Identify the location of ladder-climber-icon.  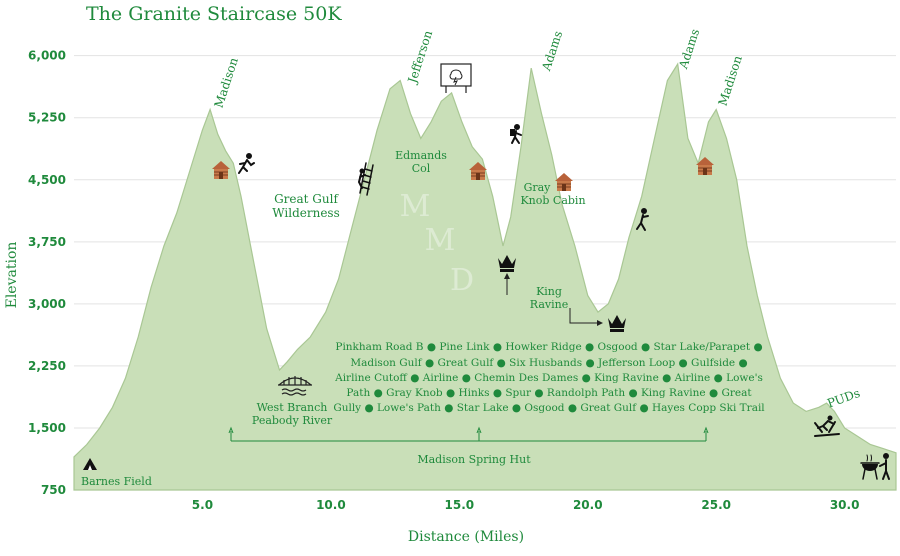
(365, 179).